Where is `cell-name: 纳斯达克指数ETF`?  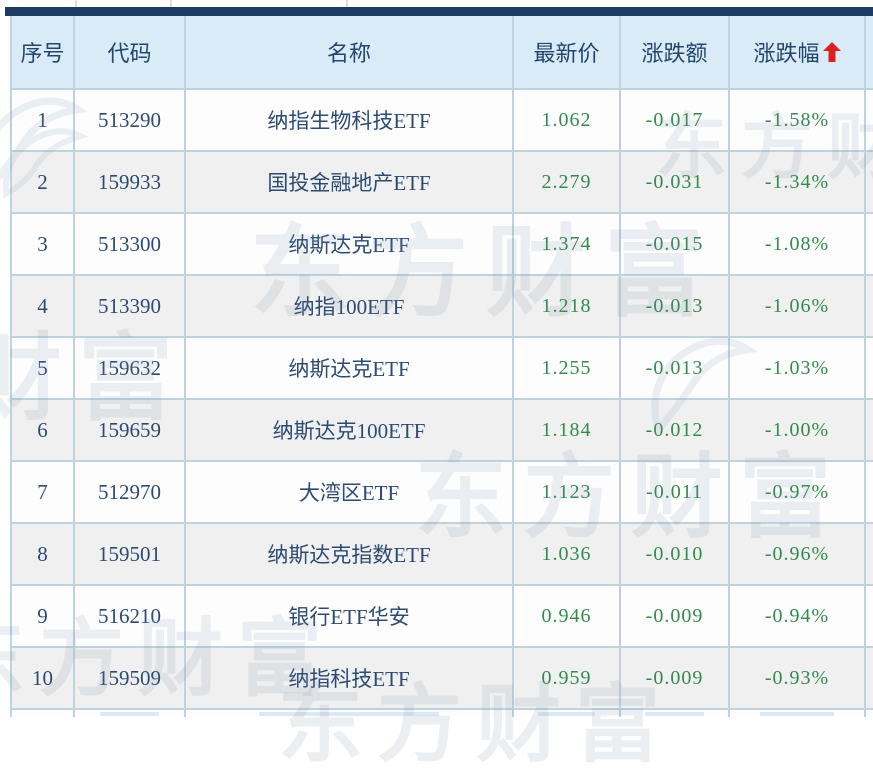 cell-name: 纳斯达克指数ETF is located at coordinates (350, 555).